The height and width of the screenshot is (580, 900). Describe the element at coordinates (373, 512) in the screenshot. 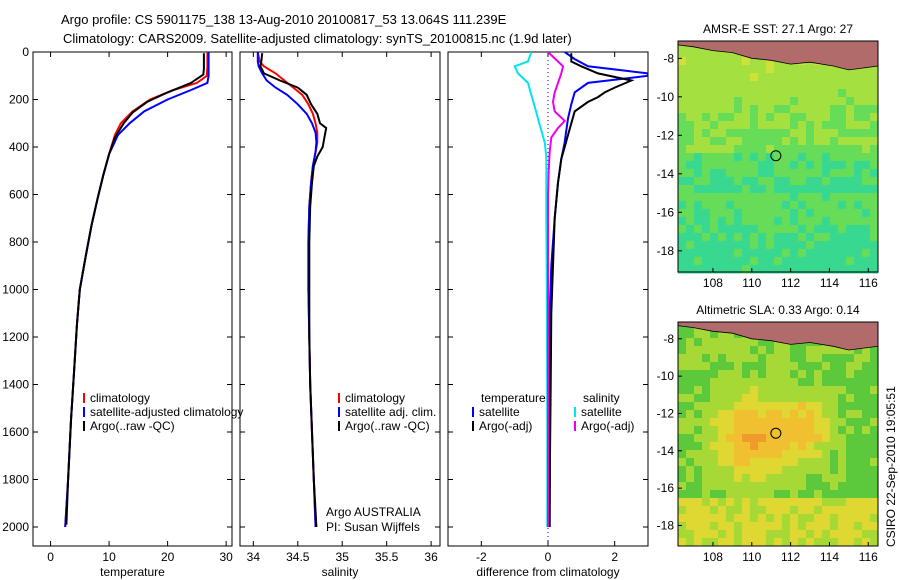

I see `operator-annotation: Argo AUSTRALIA` at that location.